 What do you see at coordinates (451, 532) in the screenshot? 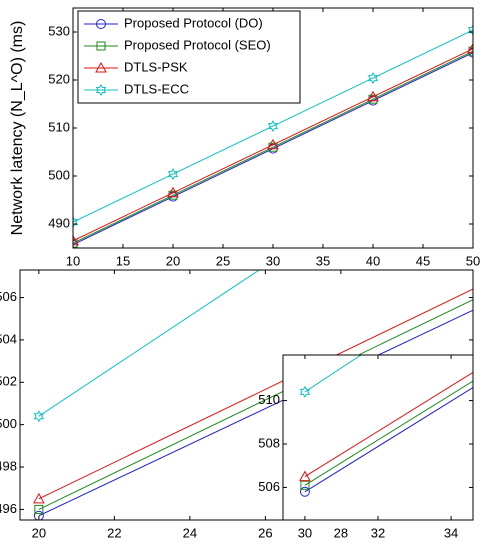
I see `x-tick-label: 34` at bounding box center [451, 532].